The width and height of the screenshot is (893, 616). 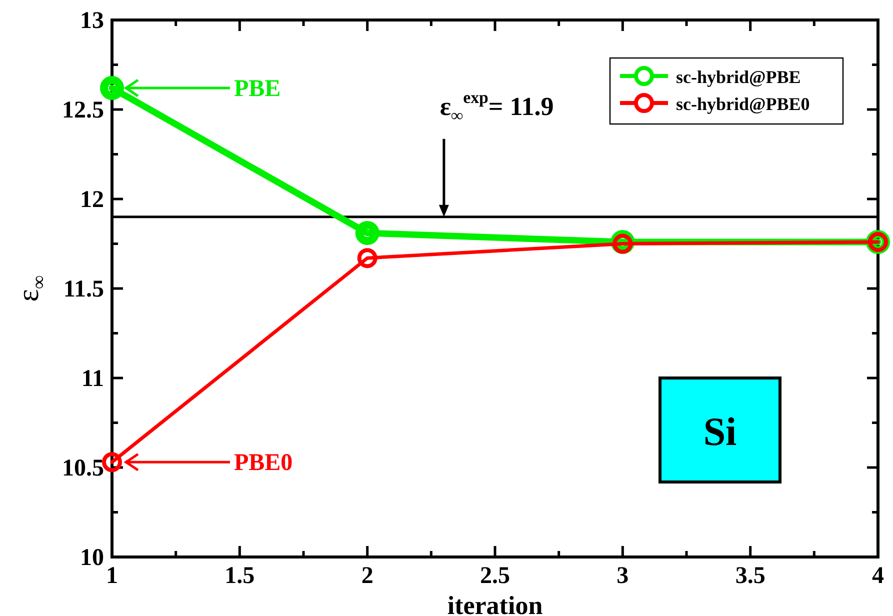 I want to click on legend-label: sc-hybrid@PBE0, so click(x=743, y=104).